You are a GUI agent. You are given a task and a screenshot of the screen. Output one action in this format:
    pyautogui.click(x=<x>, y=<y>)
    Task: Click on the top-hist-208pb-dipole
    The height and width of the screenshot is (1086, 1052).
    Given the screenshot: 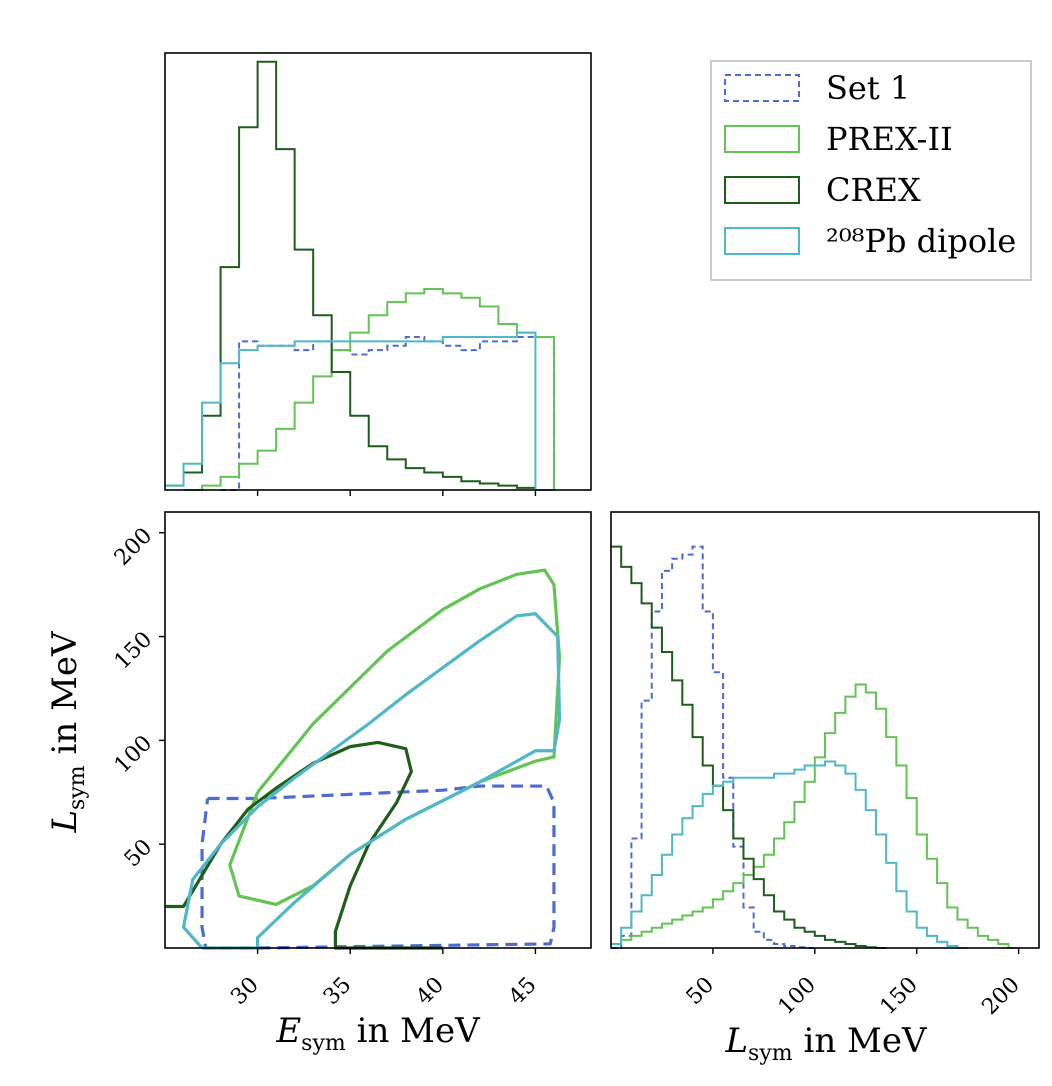 What is the action you would take?
    pyautogui.click(x=359, y=411)
    